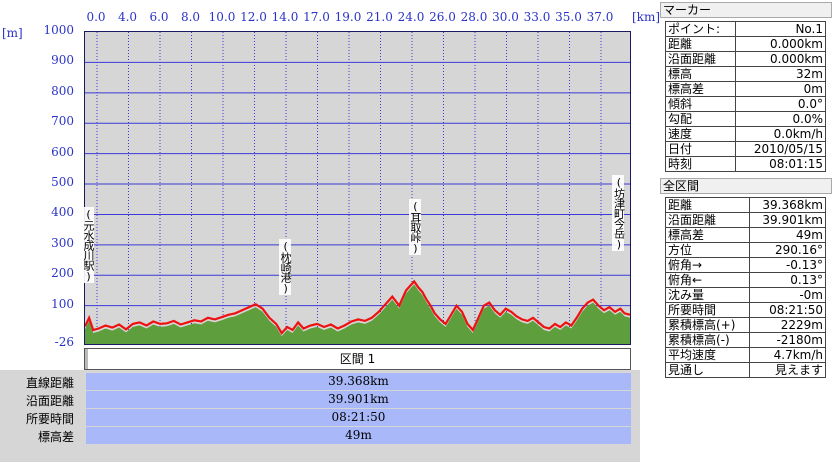 Image resolution: width=834 pixels, height=462 pixels. What do you see at coordinates (780, 74) in the screenshot?
I see `info-value: 32m` at bounding box center [780, 74].